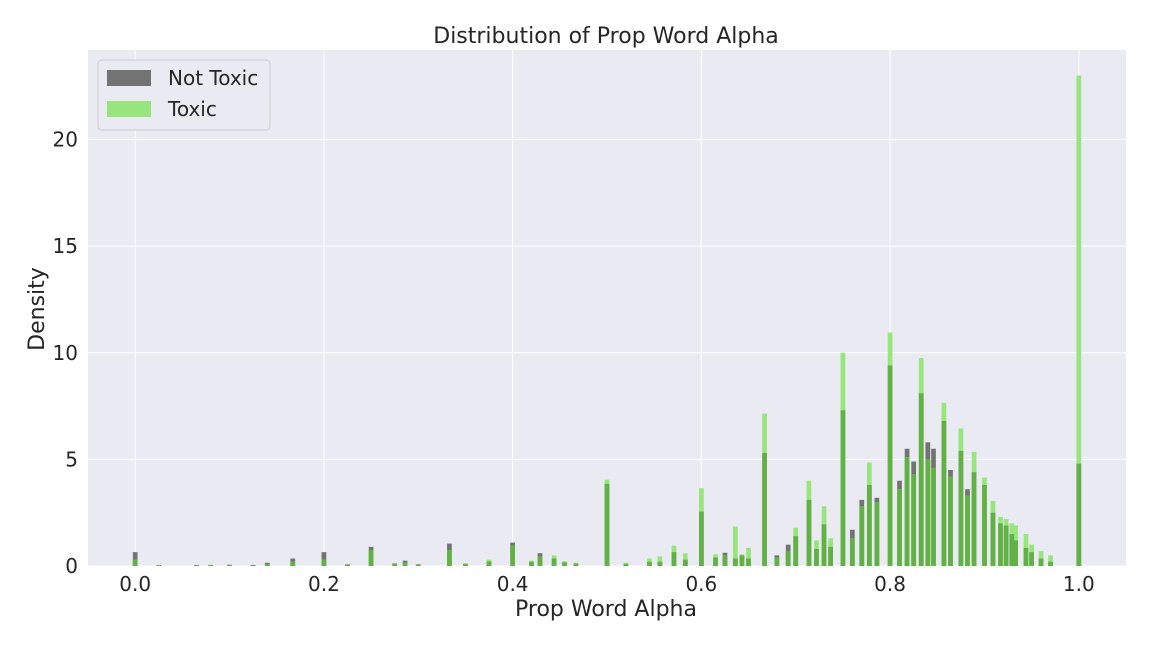 Image resolution: width=1152 pixels, height=648 pixels. I want to click on legend: Not Toxic Toxic, so click(184, 95).